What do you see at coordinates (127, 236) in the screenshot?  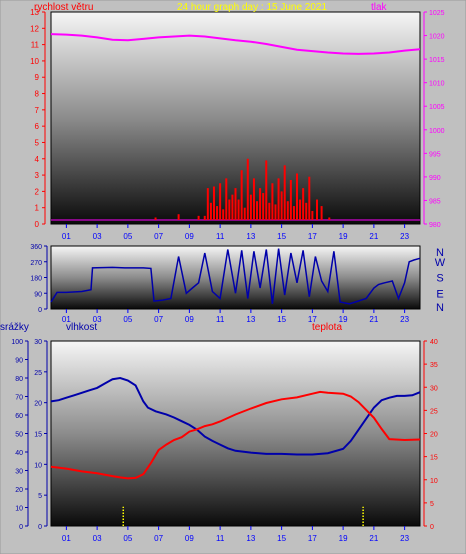 I see `wind-x-tick-label: 05` at bounding box center [127, 236].